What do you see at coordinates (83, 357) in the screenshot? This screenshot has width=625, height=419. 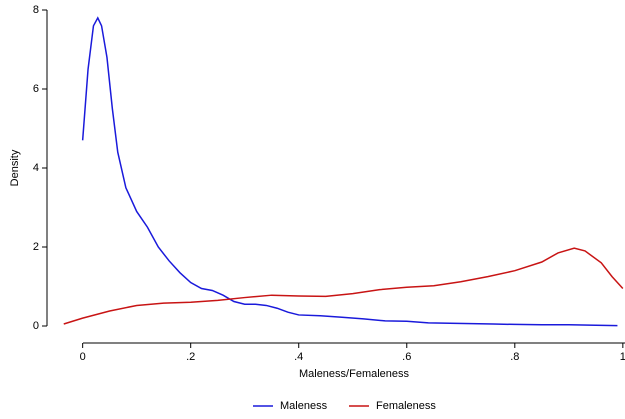 I see `x-tick-label: 0` at bounding box center [83, 357].